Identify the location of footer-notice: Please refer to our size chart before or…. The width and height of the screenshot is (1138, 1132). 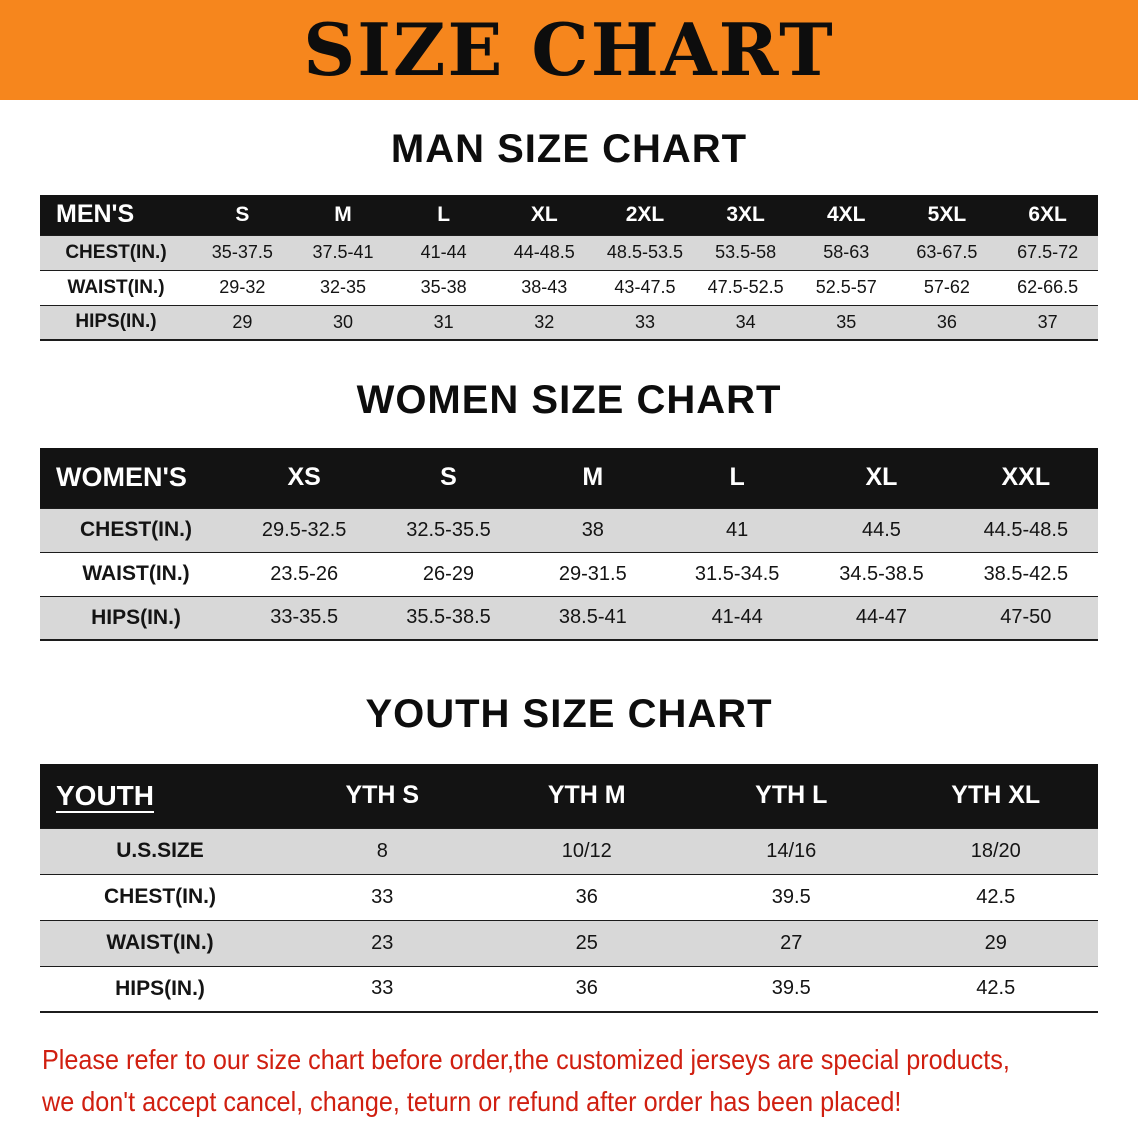
(569, 1081).